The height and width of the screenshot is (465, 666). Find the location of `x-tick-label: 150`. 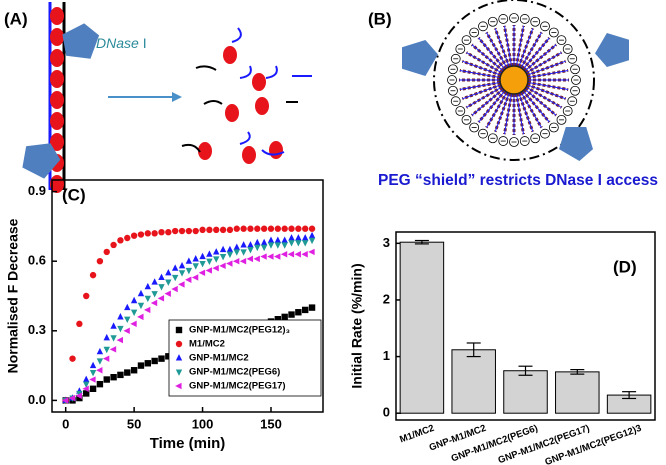

x-tick-label: 150 is located at coordinates (271, 423).